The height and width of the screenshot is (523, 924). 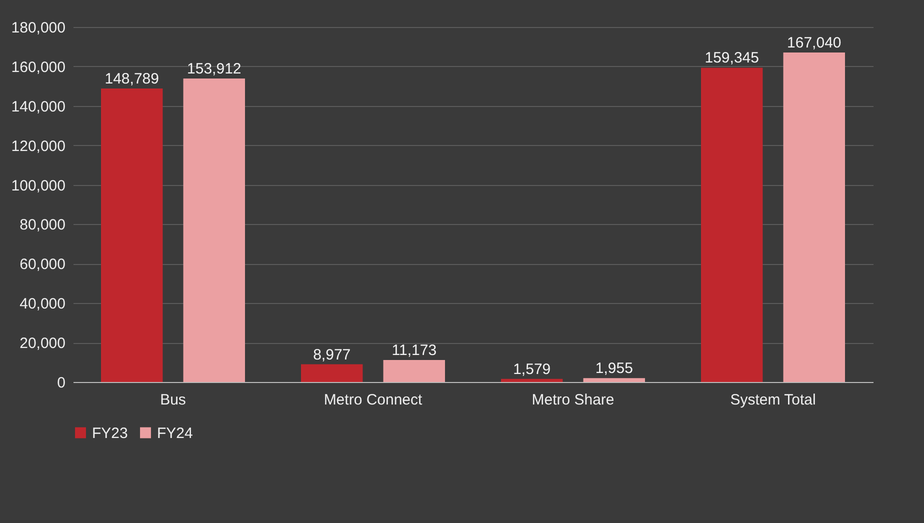 What do you see at coordinates (614, 369) in the screenshot?
I see `text: 1,955` at bounding box center [614, 369].